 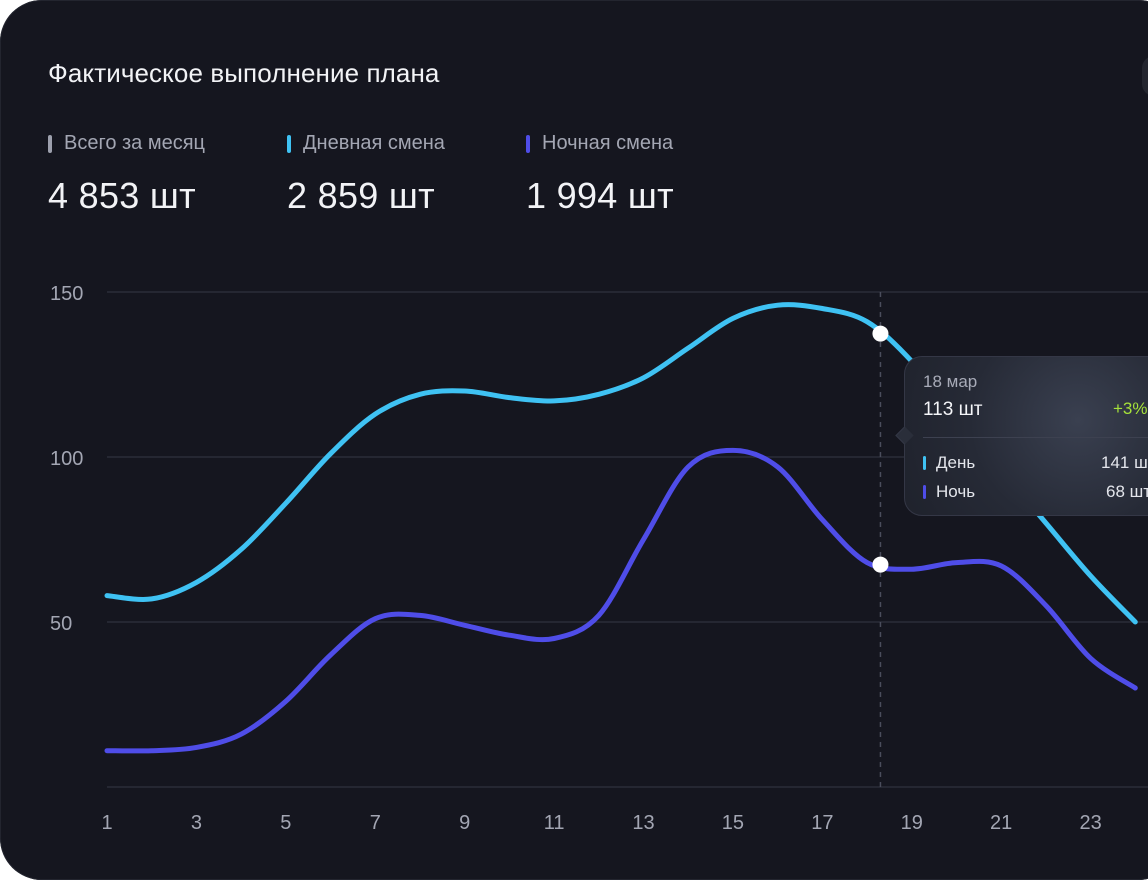 I want to click on tooltip-change: +3%, so click(x=1130, y=408).